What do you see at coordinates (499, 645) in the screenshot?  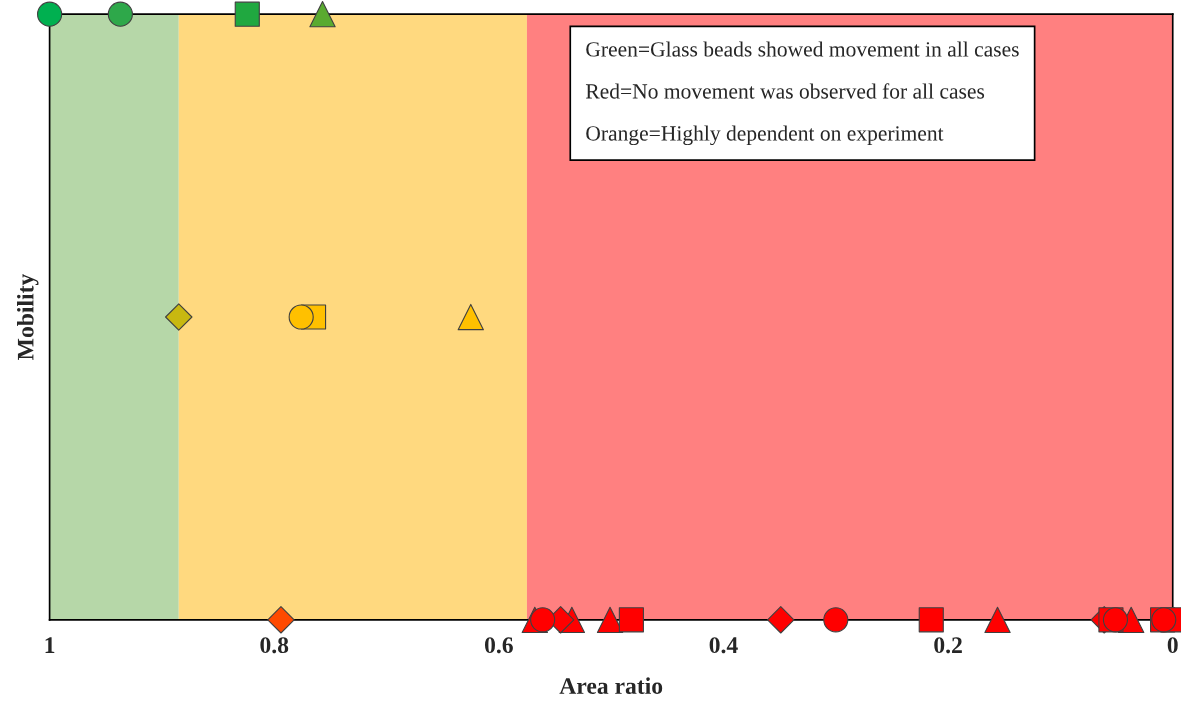 I see `x-tick-label: 0.6` at bounding box center [499, 645].